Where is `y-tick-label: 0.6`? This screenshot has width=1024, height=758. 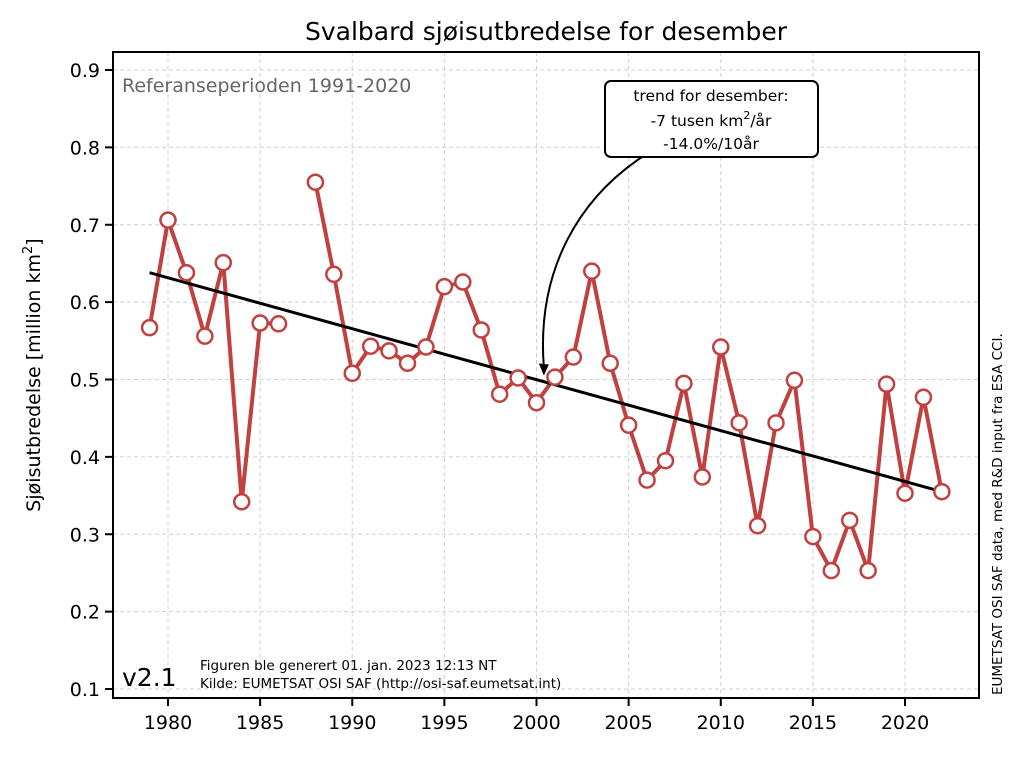
y-tick-label: 0.6 is located at coordinates (85, 303).